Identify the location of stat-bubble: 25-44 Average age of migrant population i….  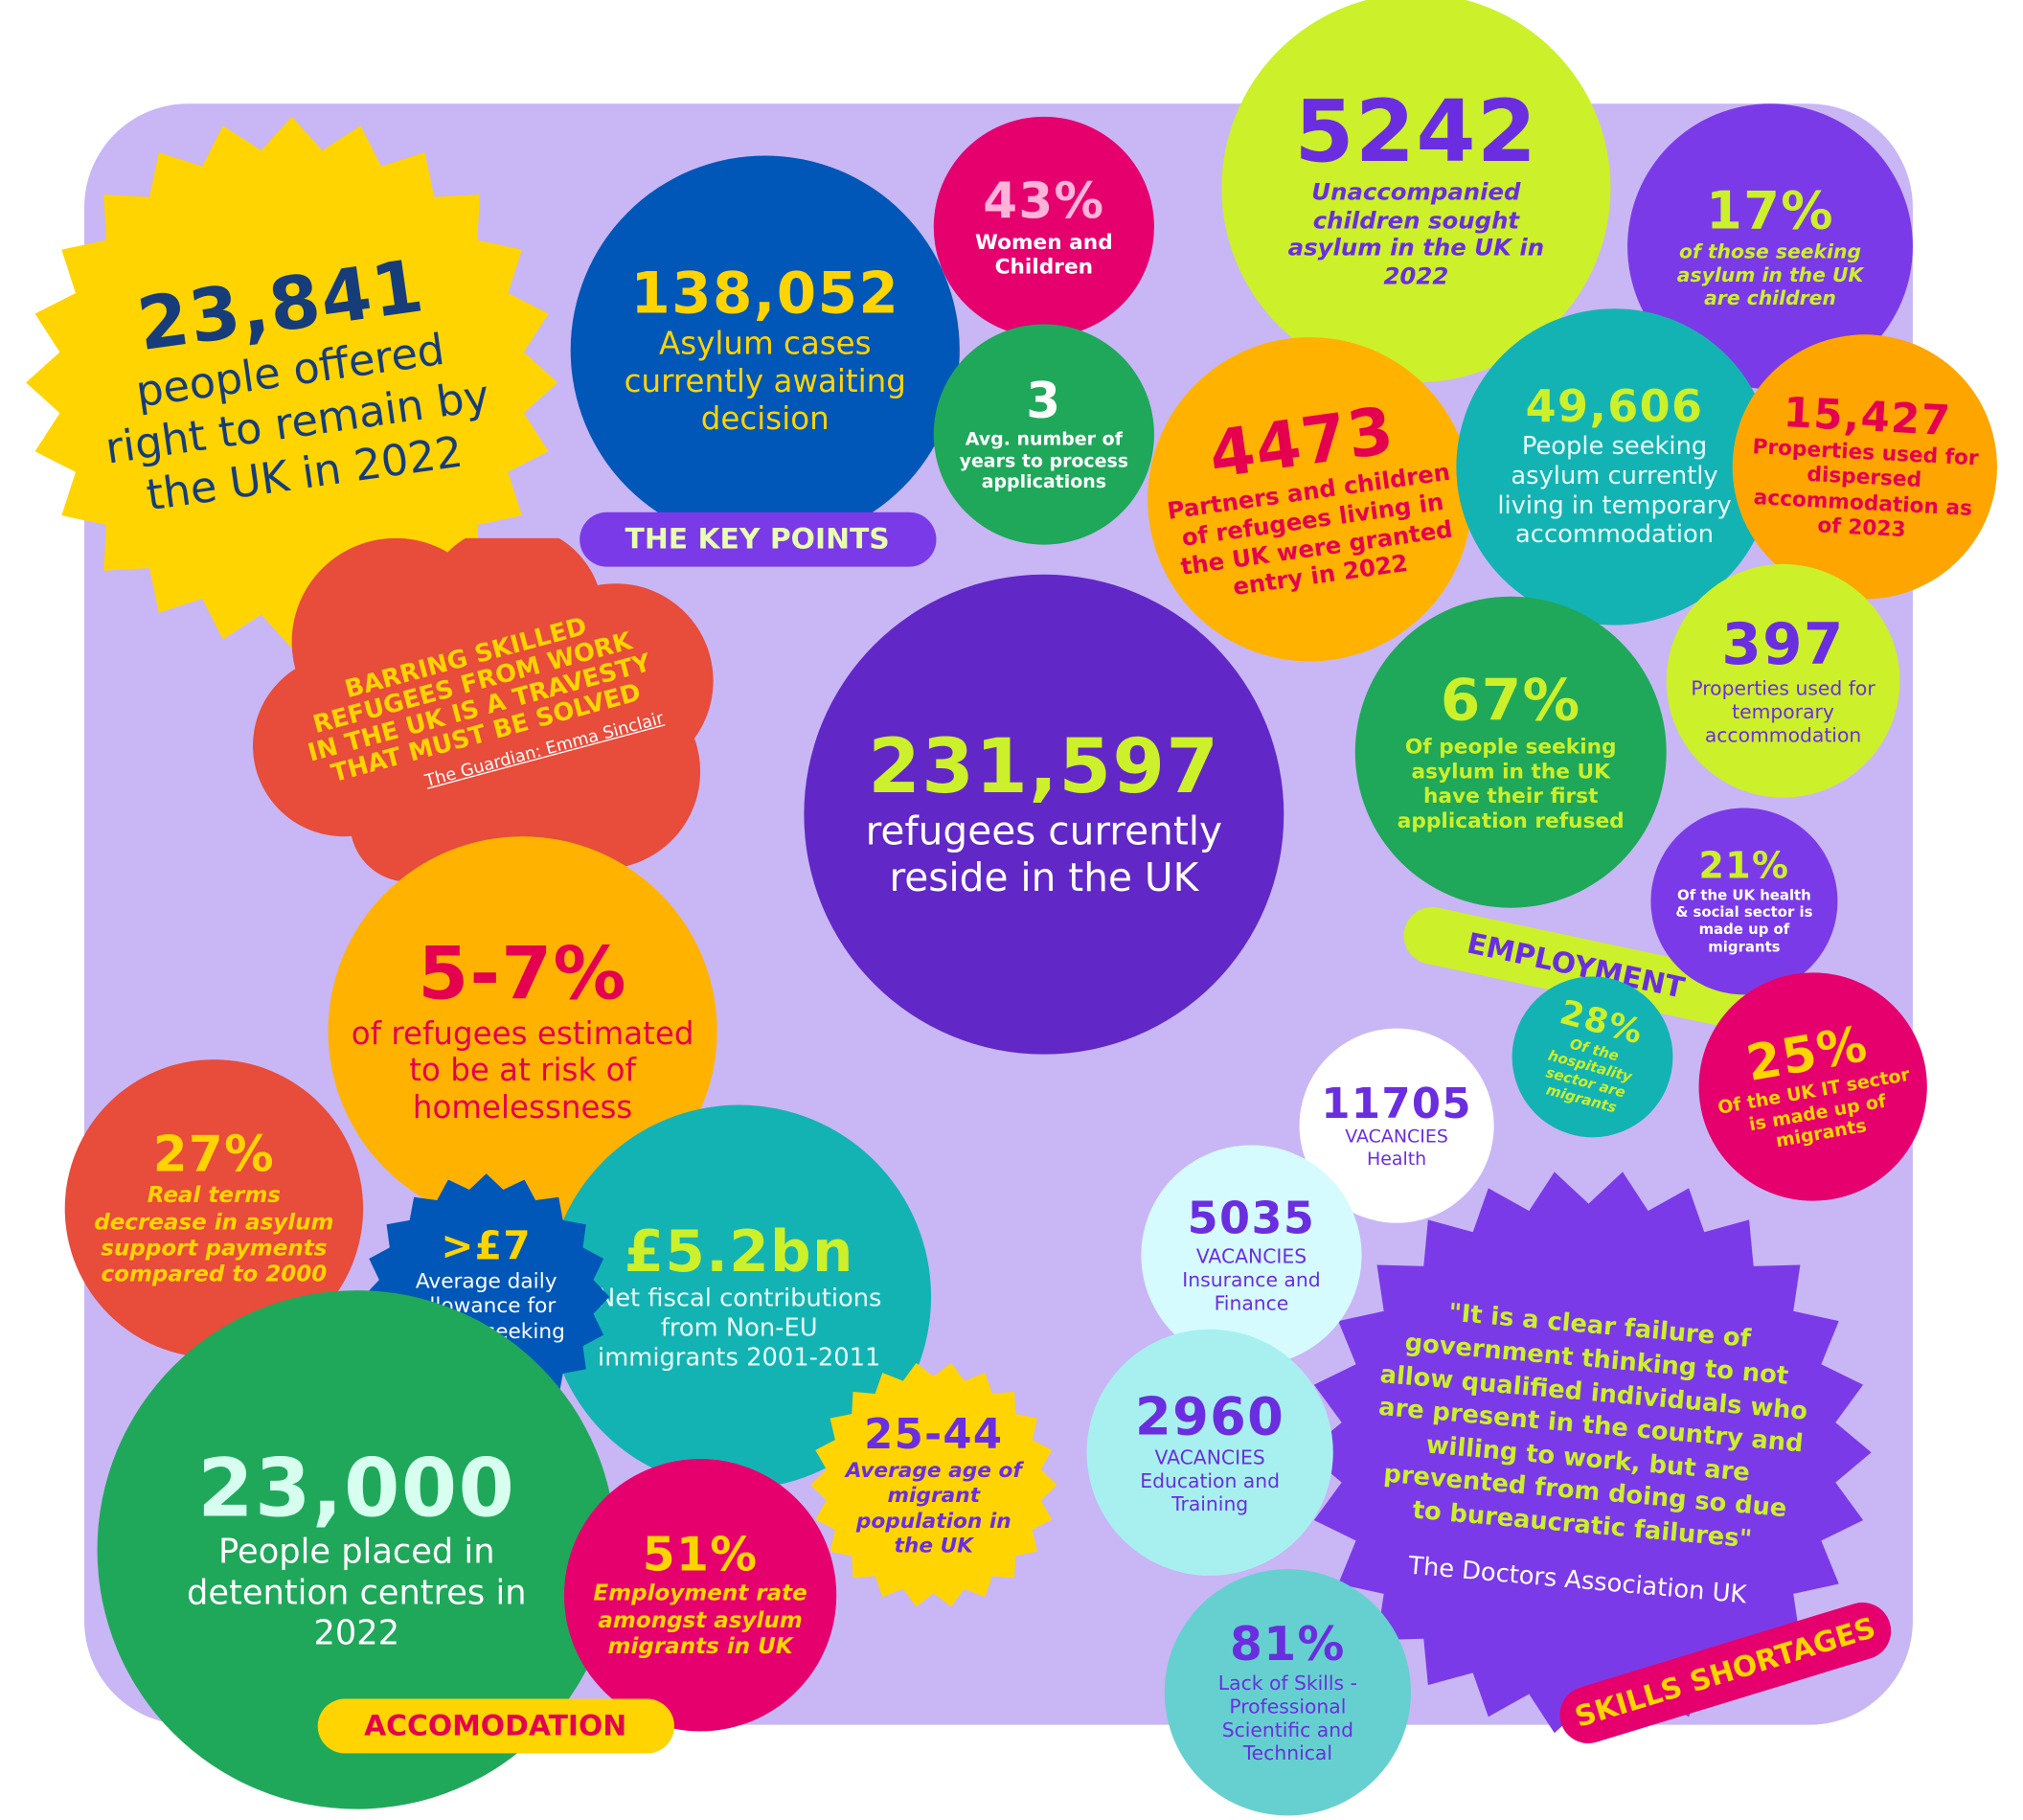
(933, 1485).